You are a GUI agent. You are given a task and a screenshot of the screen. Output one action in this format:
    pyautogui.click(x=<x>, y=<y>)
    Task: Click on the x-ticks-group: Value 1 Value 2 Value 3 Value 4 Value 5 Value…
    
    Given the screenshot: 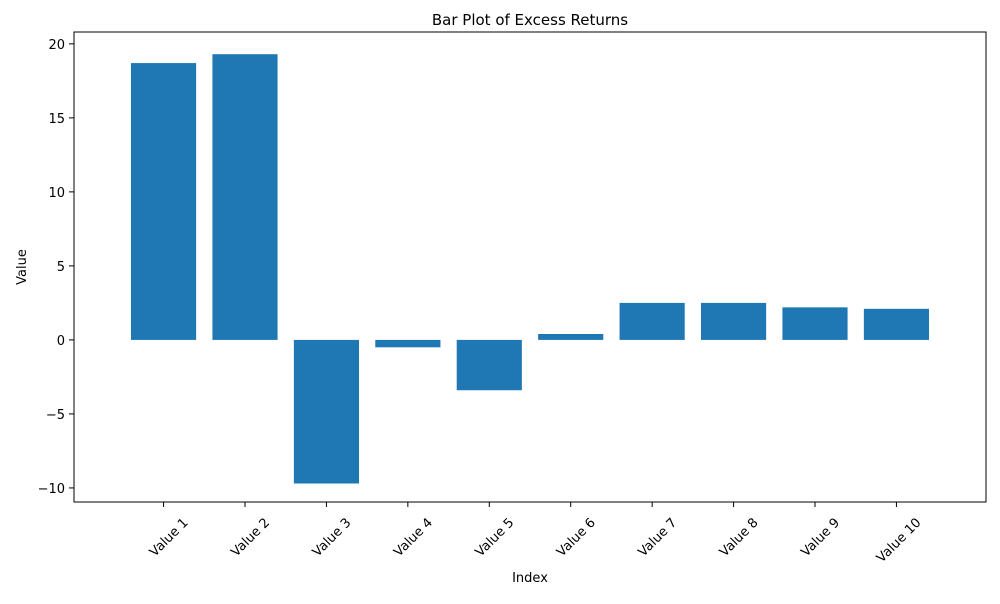 What is the action you would take?
    pyautogui.click(x=535, y=534)
    